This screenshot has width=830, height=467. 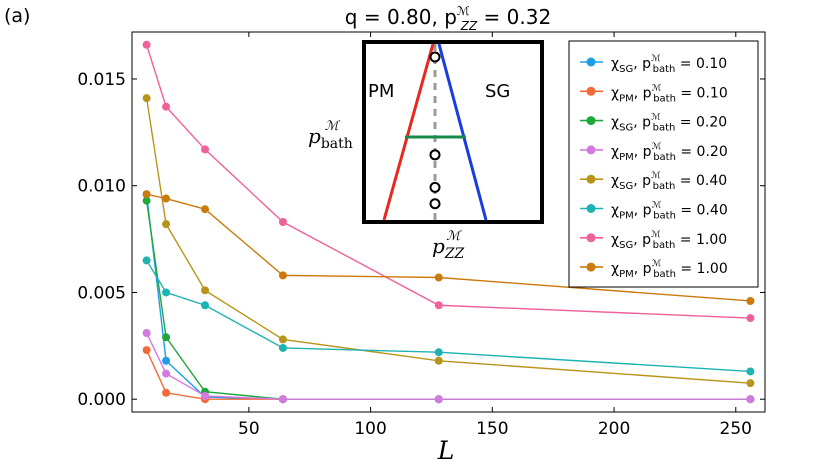 I want to click on inset-region-sg: SG, so click(x=497, y=91).